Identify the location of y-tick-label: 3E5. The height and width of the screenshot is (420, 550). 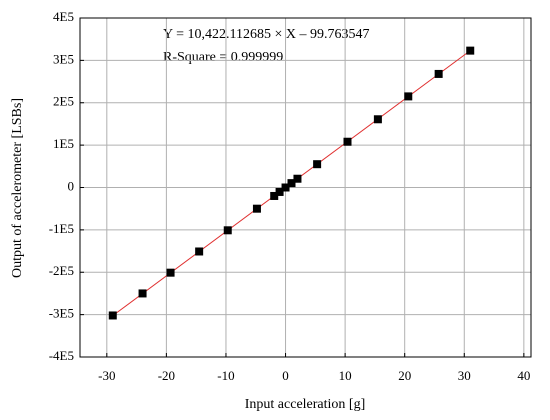
(63, 58).